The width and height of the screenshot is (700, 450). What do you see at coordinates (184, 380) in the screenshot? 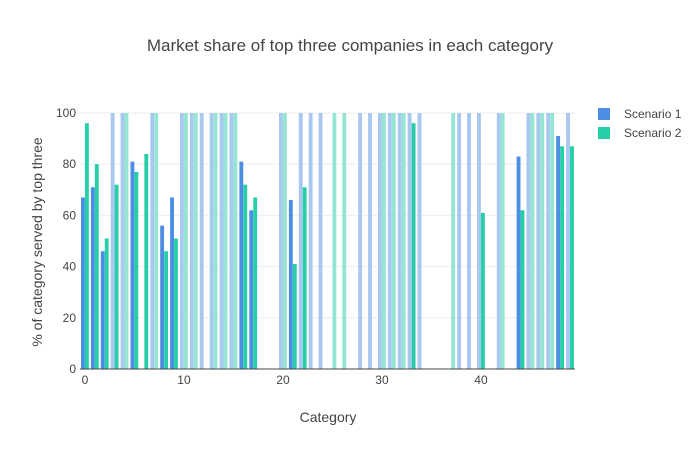
I see `x-tick-label: 10` at bounding box center [184, 380].